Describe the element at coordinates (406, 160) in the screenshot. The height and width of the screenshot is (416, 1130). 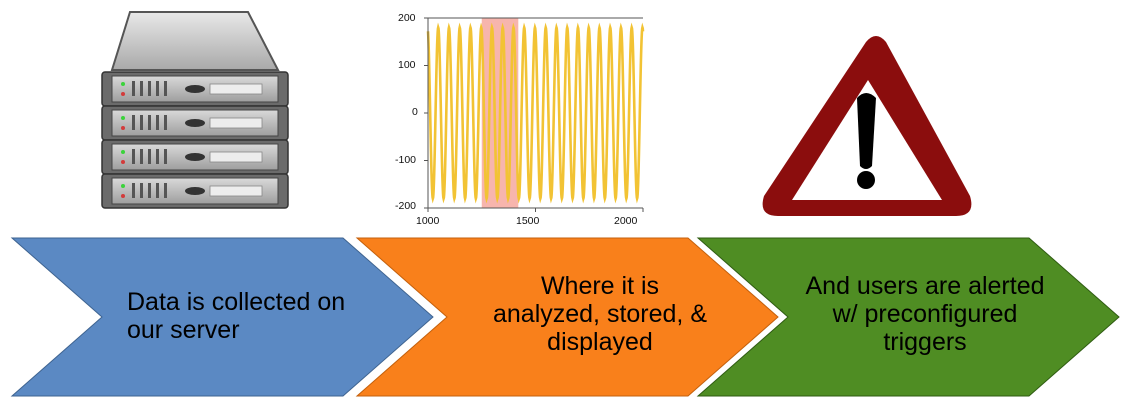
I see `y-tick-label: -100` at that location.